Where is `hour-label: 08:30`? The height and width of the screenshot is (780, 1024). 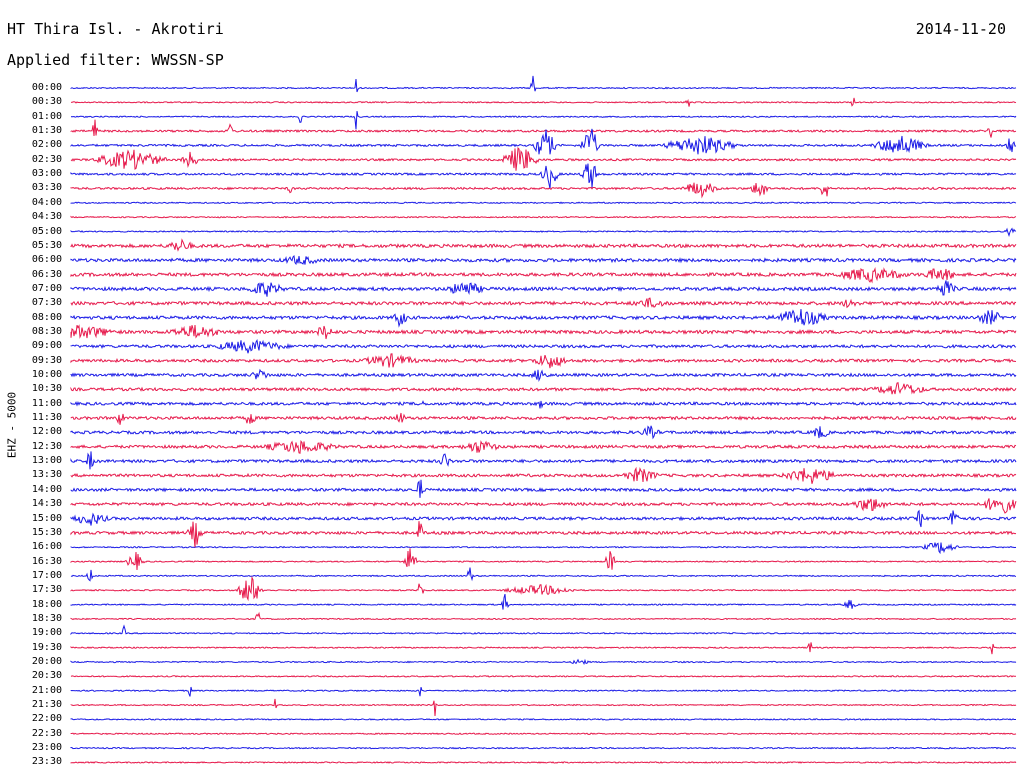
hour-label: 08:30 is located at coordinates (46, 331).